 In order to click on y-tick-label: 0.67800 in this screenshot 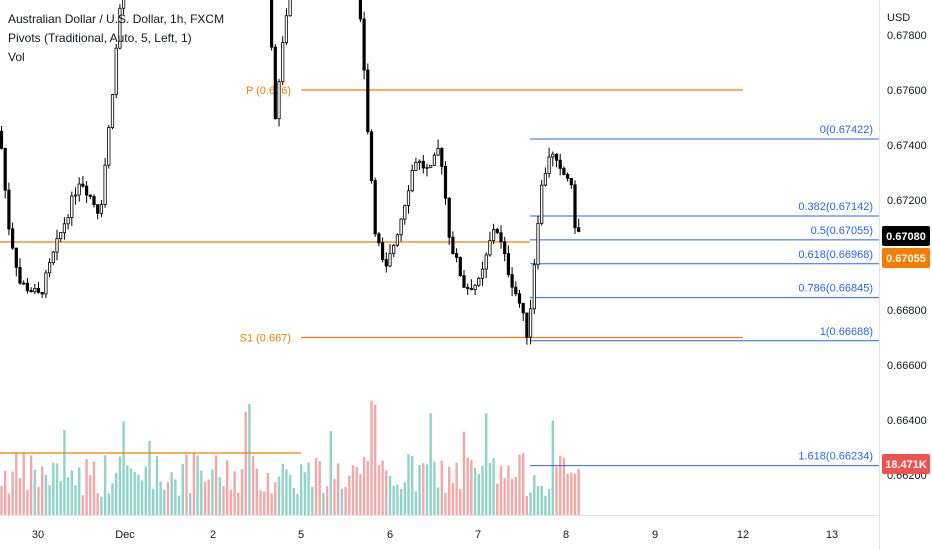, I will do `click(907, 36)`.